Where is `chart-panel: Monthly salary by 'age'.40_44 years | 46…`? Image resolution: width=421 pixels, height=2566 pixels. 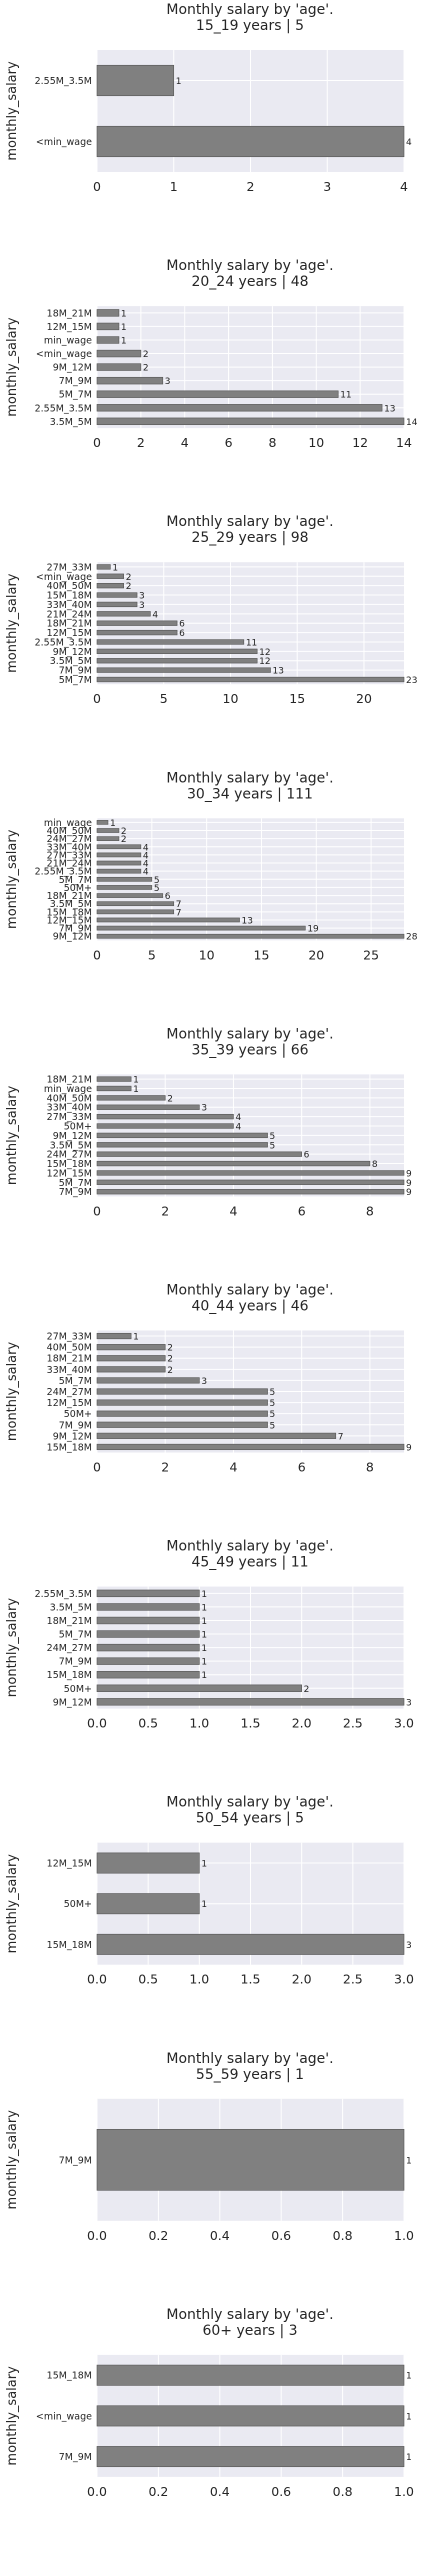 chart-panel: Monthly salary by 'age'.40_44 years | 46… is located at coordinates (208, 1379).